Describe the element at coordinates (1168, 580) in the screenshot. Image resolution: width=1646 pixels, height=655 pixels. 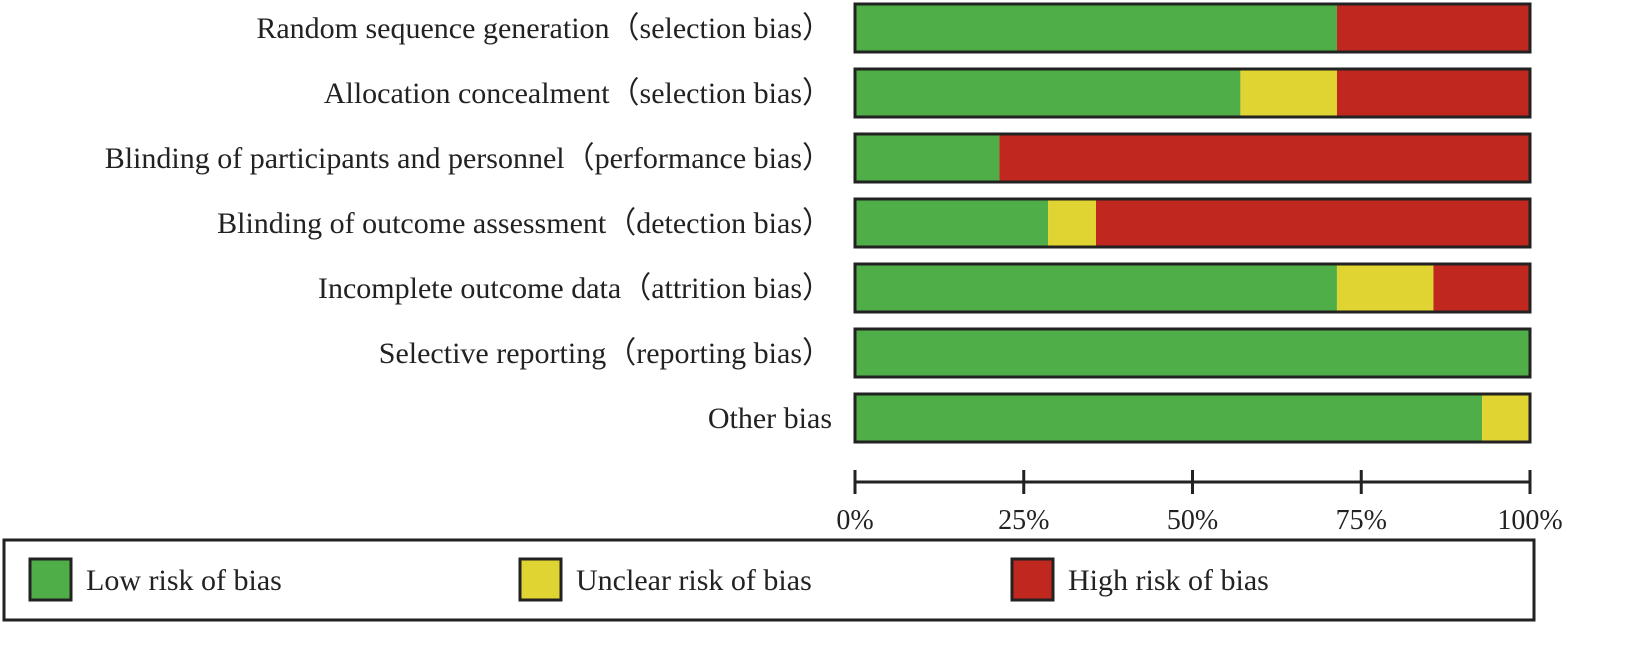
I see `legend-label: High risk of bias` at that location.